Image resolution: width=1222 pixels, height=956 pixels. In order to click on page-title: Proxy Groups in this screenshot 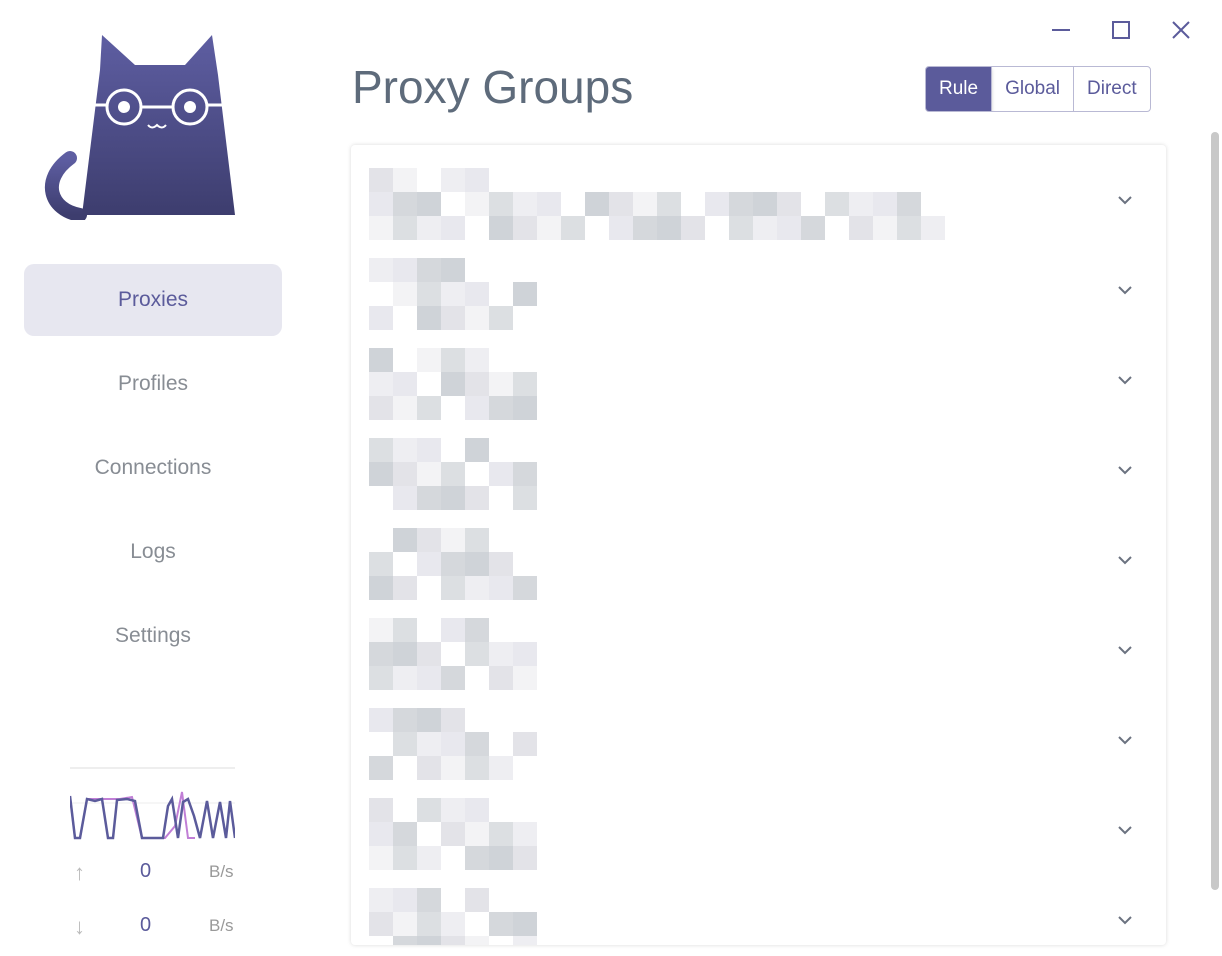, I will do `click(493, 87)`.